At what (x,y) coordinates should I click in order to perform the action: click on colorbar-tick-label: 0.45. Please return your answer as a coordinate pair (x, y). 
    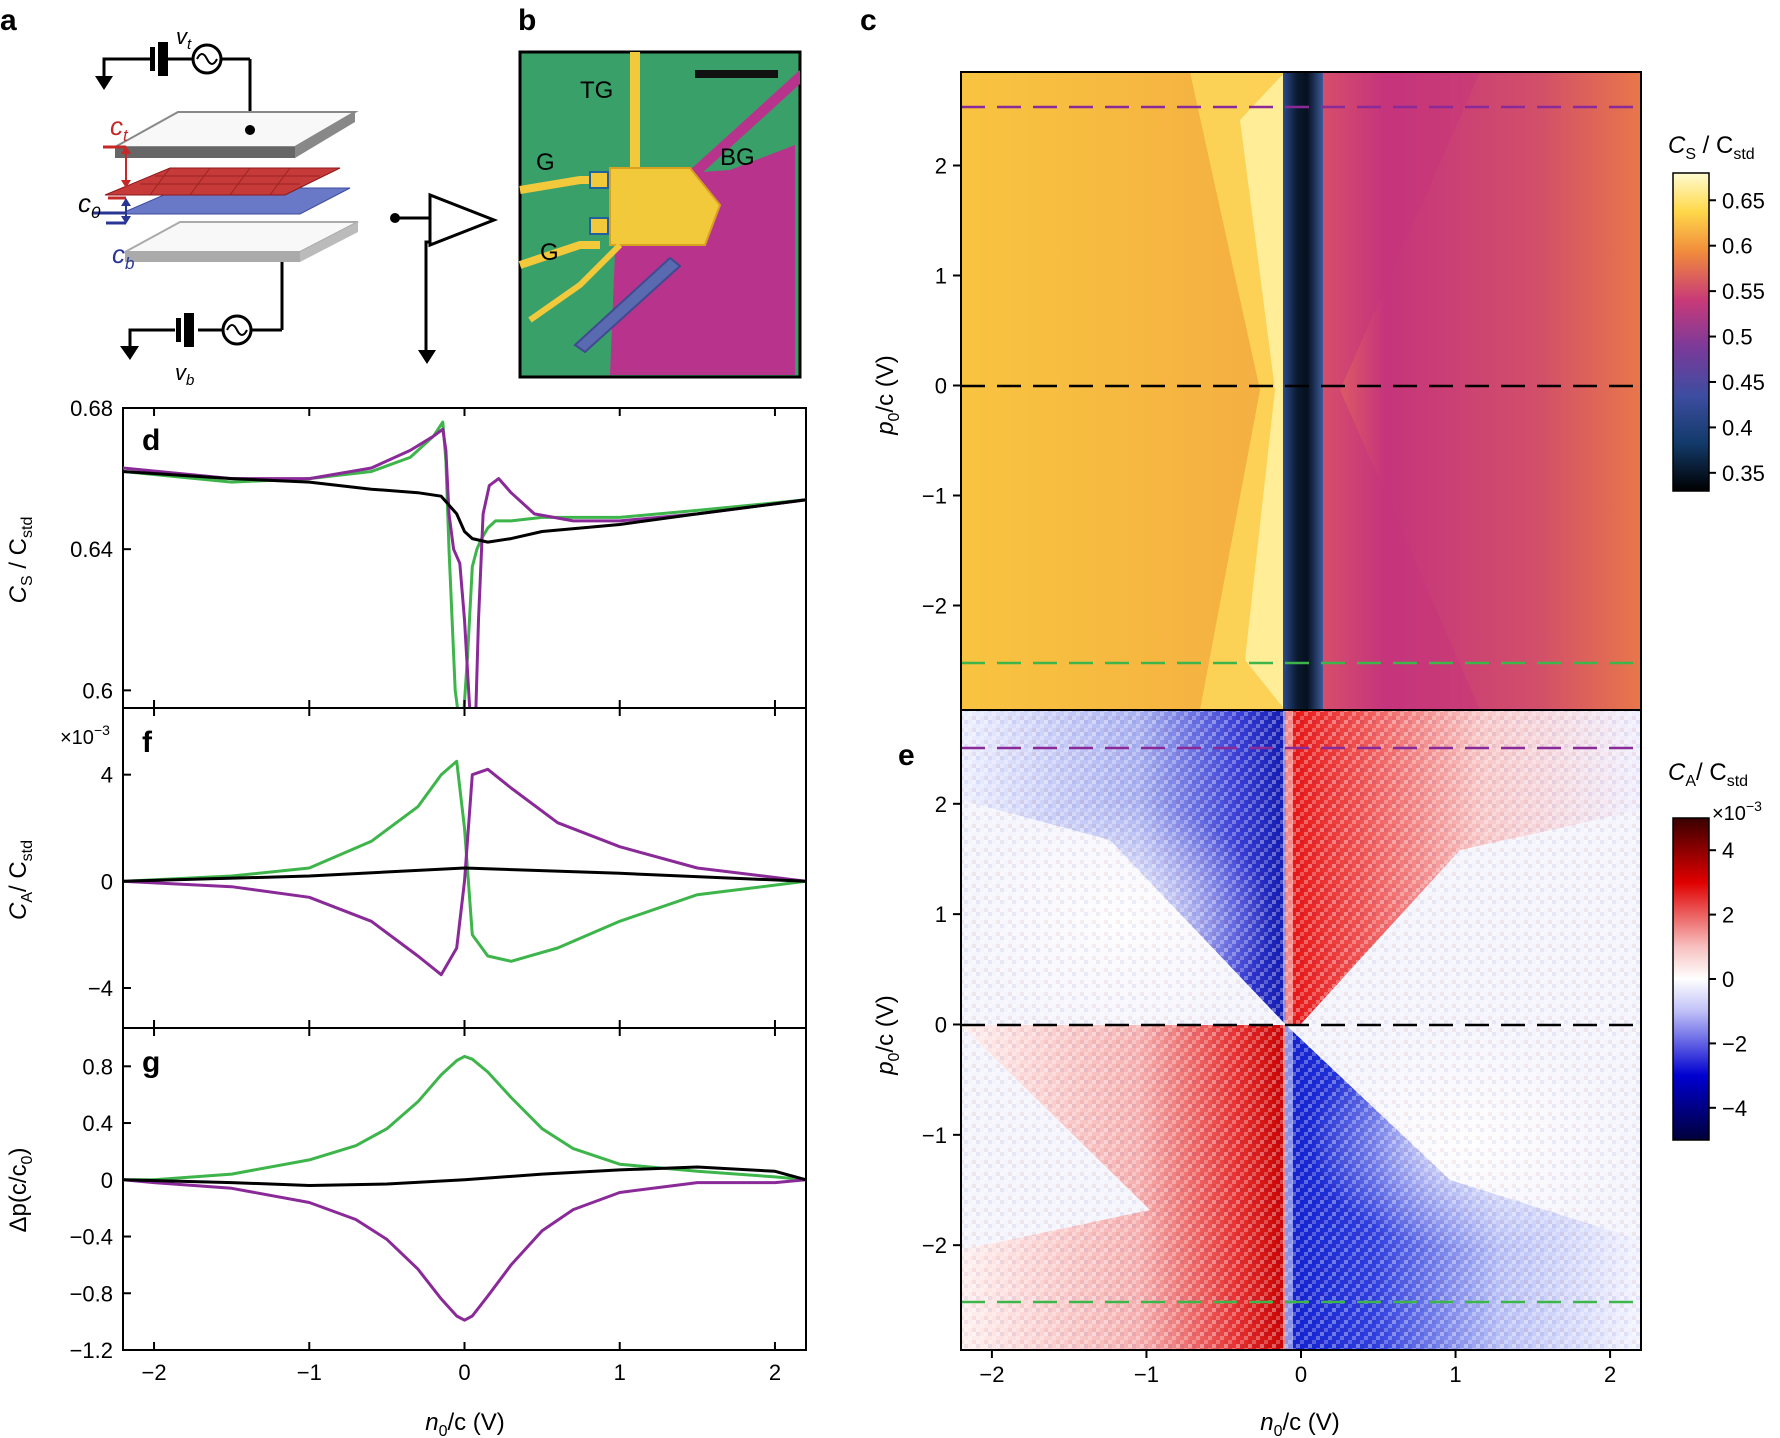
    Looking at the image, I should click on (1743, 382).